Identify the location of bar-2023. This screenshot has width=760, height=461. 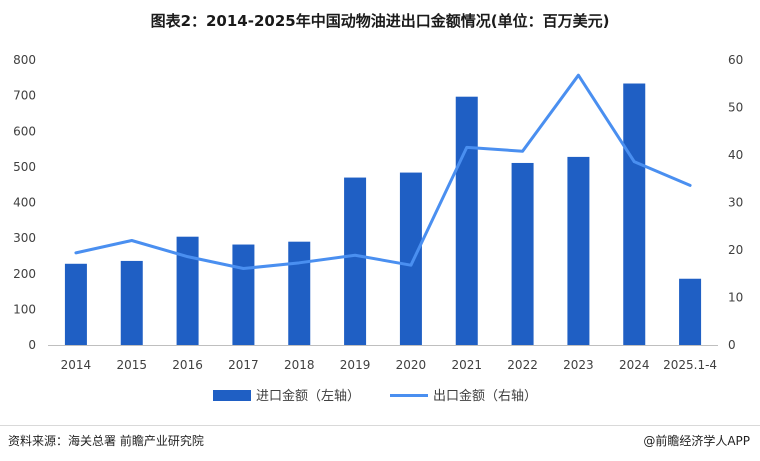
(578, 250).